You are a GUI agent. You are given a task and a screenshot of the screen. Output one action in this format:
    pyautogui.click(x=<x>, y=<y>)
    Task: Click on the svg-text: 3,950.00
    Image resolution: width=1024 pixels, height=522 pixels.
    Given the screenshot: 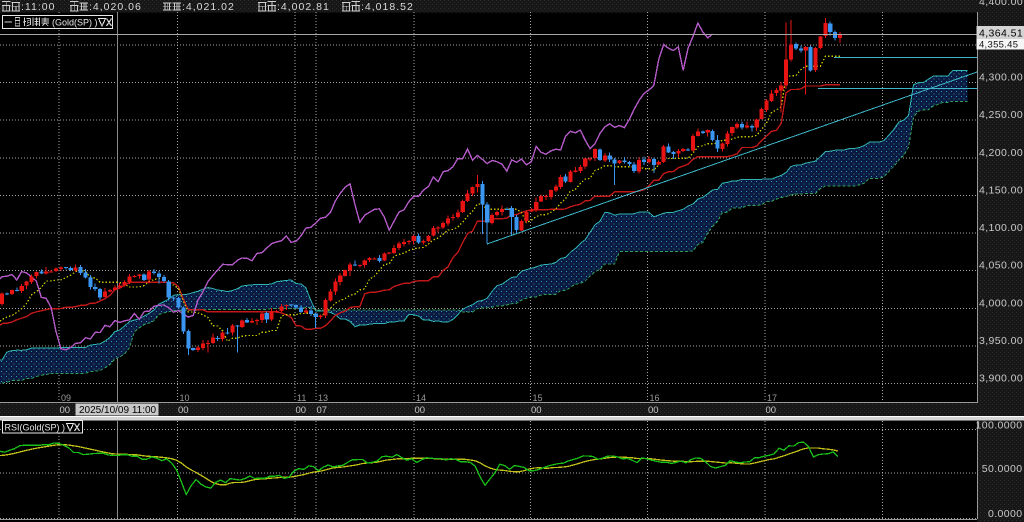 What is the action you would take?
    pyautogui.click(x=1001, y=341)
    